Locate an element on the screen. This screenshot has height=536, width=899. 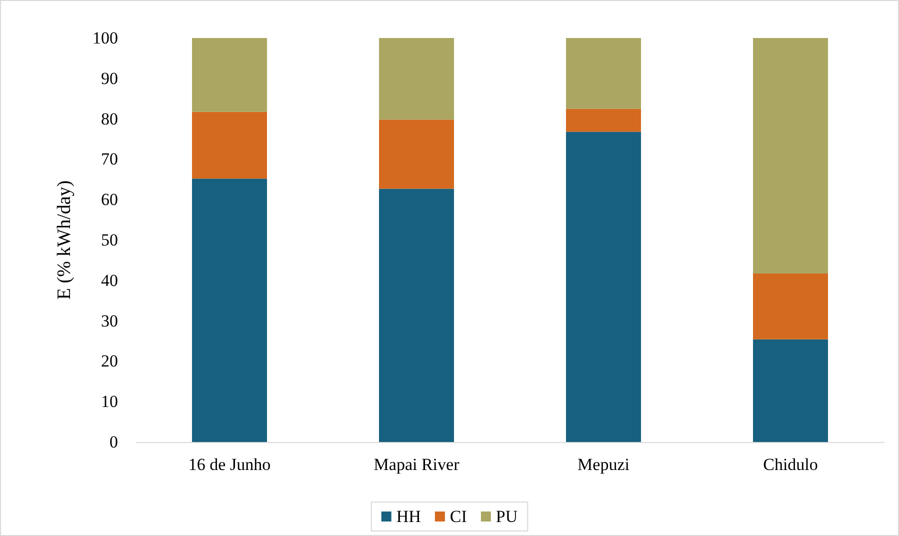
legend-label: CI is located at coordinates (459, 516).